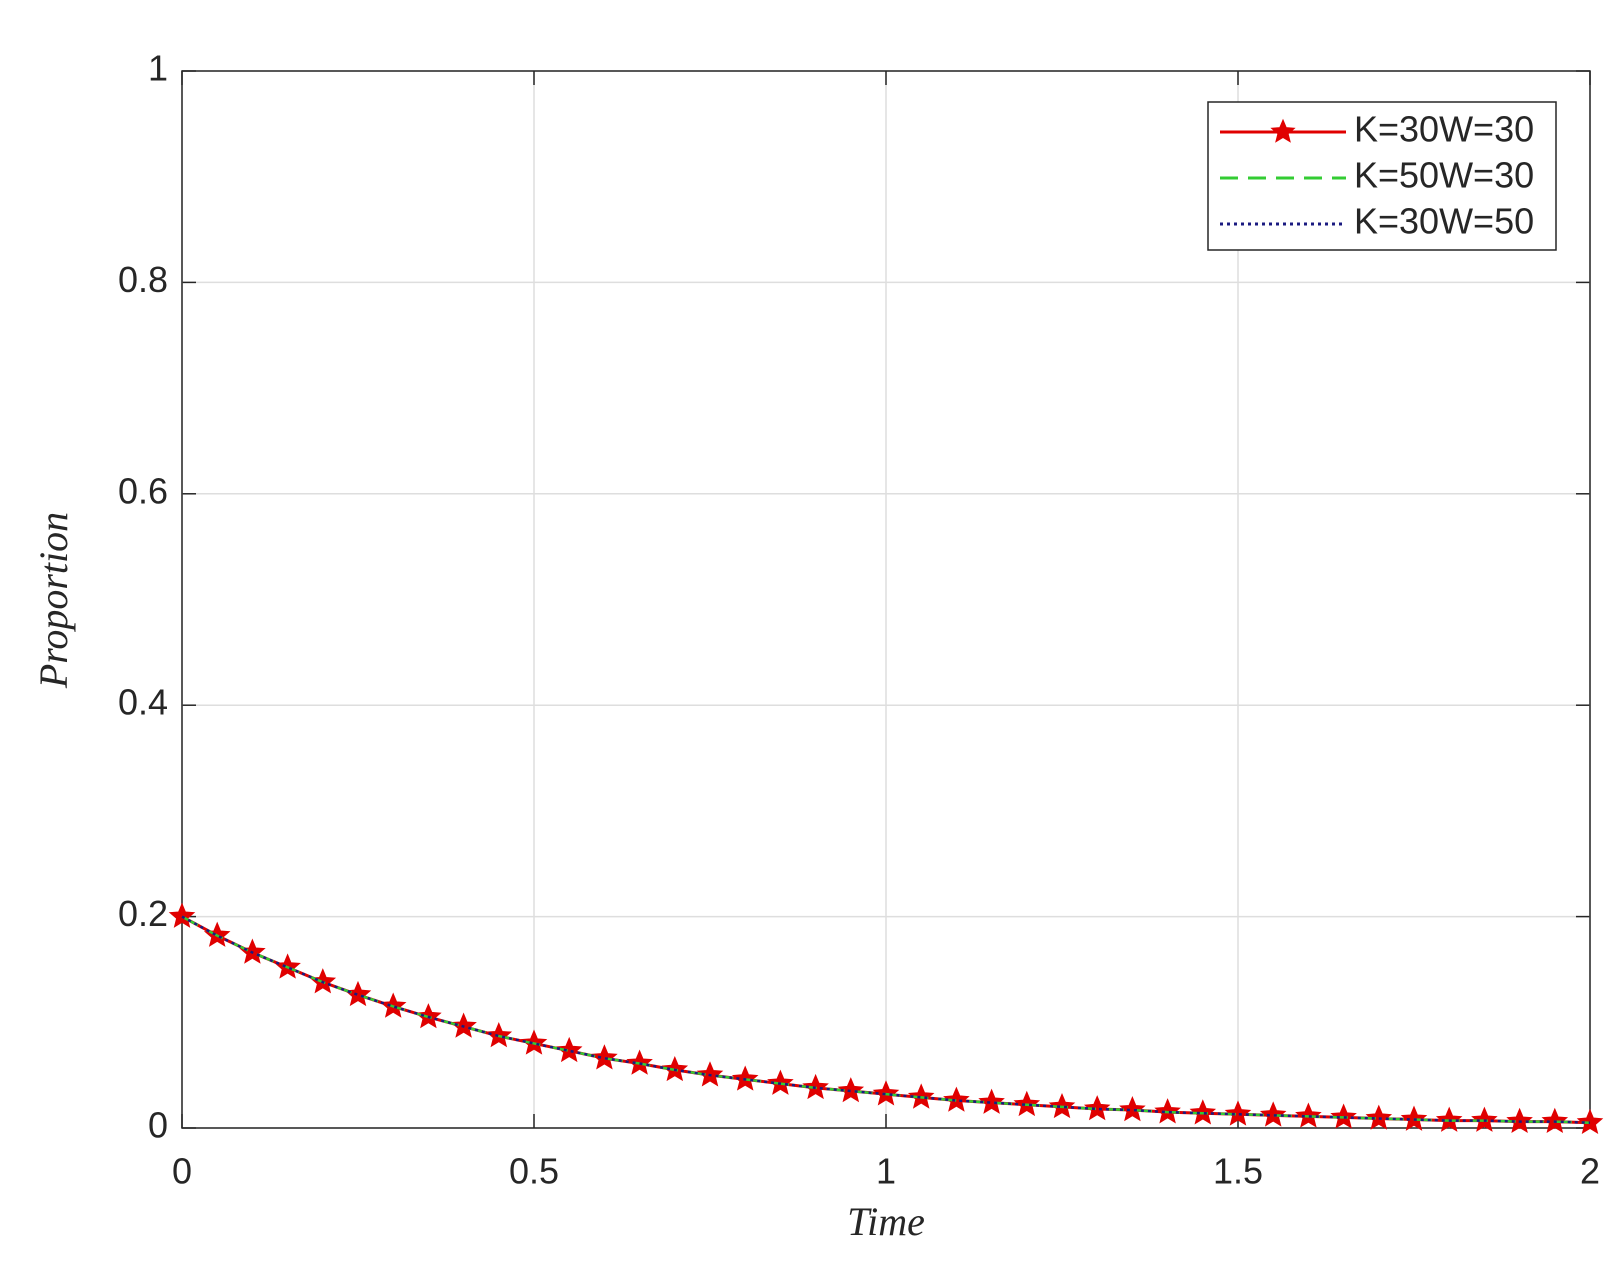  I want to click on x-tick-label: 1, so click(886, 1171).